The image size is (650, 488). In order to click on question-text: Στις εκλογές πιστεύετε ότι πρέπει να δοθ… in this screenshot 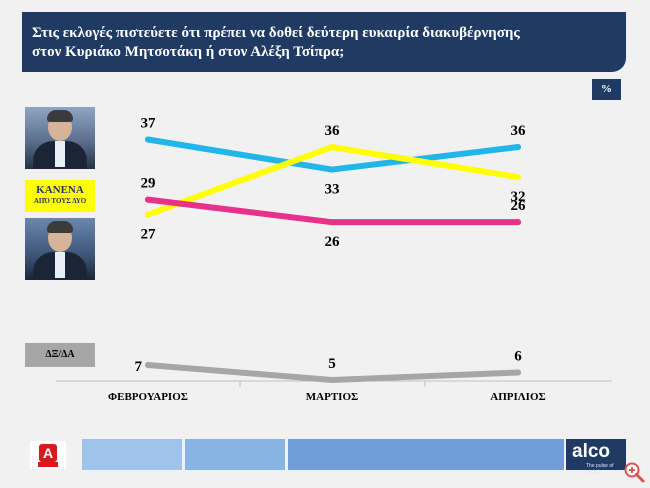, I will do `click(276, 43)`.